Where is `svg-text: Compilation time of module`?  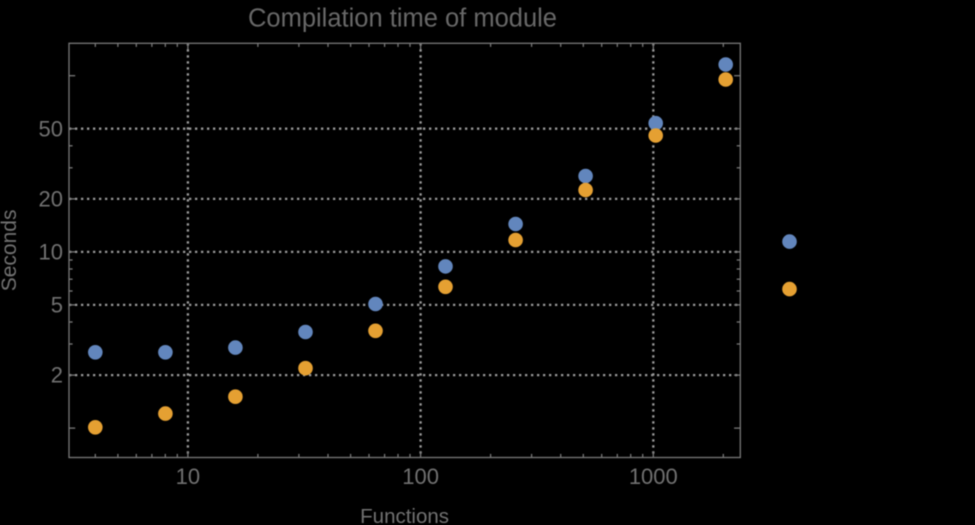 svg-text: Compilation time of module is located at coordinates (402, 19).